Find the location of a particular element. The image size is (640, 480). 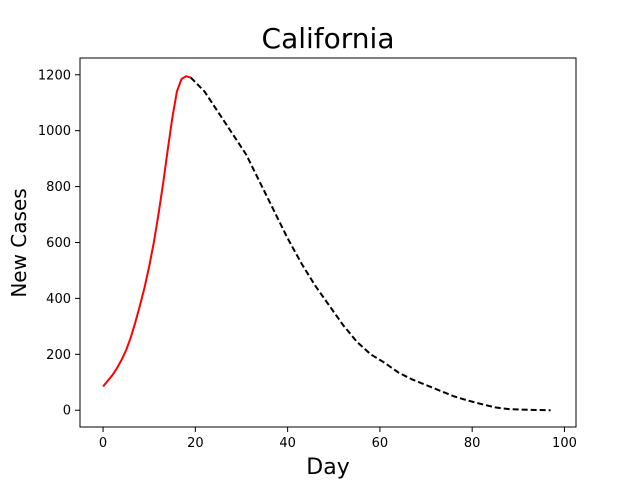

x-axis: 0 20 40 60 80 100 is located at coordinates (338, 439).